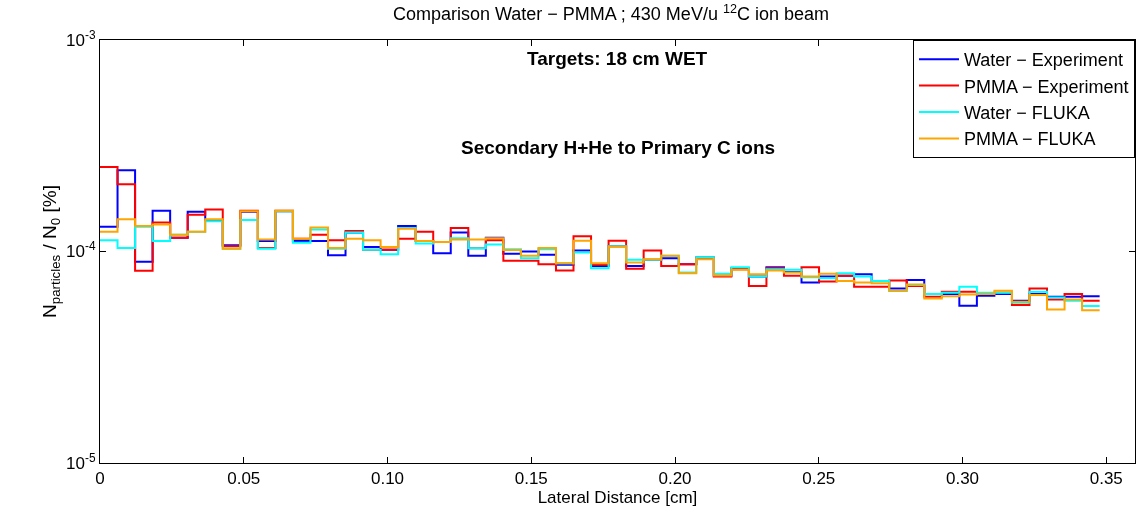  Describe the element at coordinates (1030, 139) in the screenshot. I see `legend-label: PMMA − FLUKA` at that location.